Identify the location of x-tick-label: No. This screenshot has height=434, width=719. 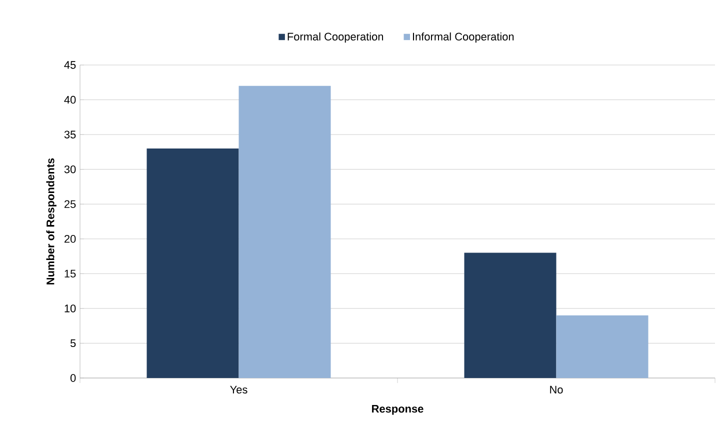
(556, 390).